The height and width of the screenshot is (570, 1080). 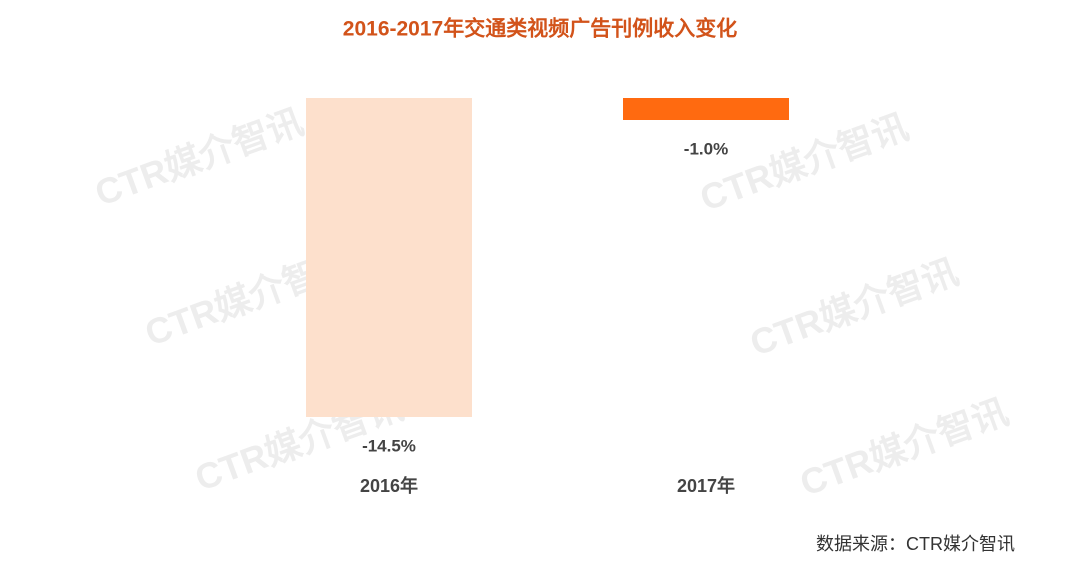 What do you see at coordinates (389, 485) in the screenshot?
I see `x-tick-label: 2016年` at bounding box center [389, 485].